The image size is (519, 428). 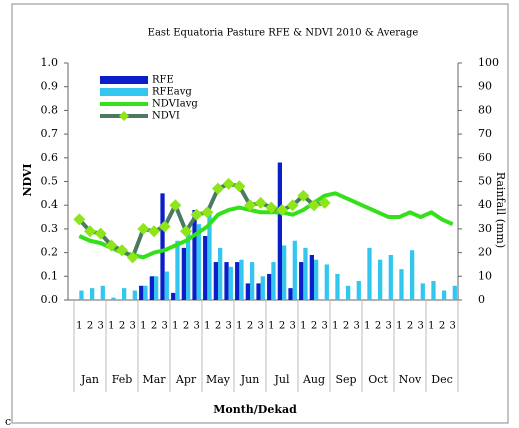 I want to click on y2-axis-title: Rainfall (mm), so click(x=500, y=210).